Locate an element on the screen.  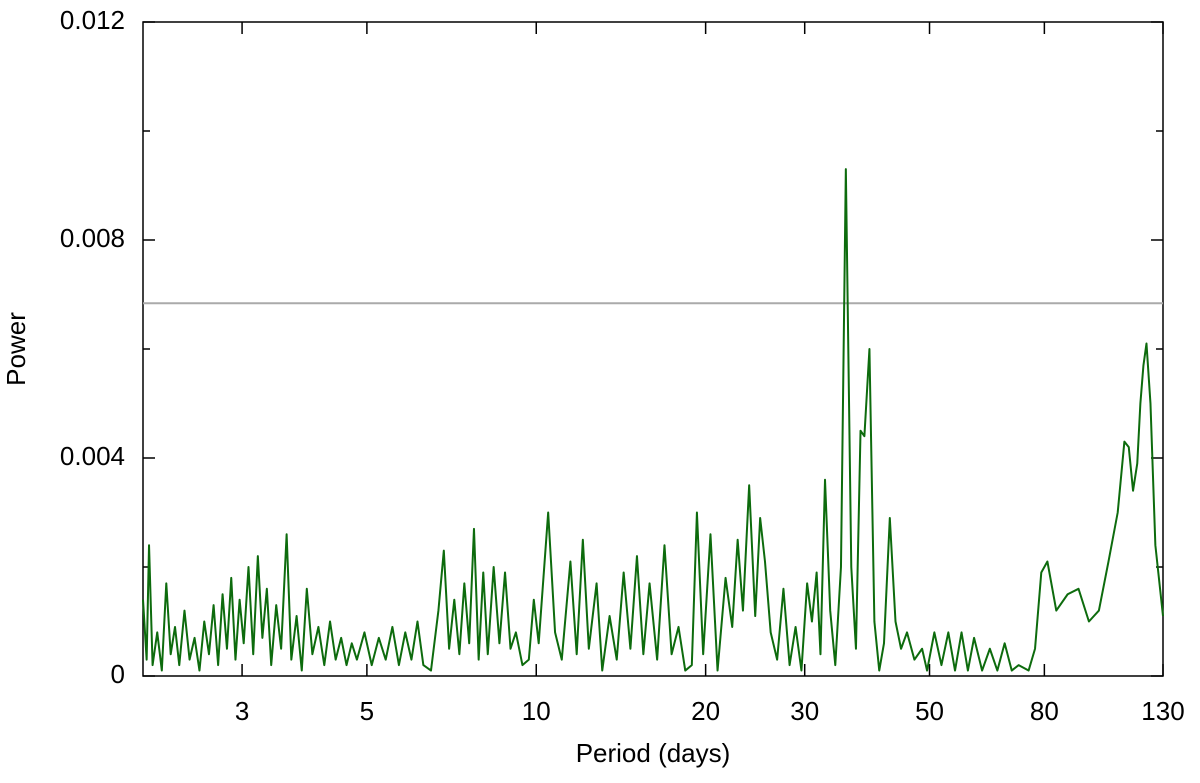
x-tick-label: 30 is located at coordinates (804, 711).